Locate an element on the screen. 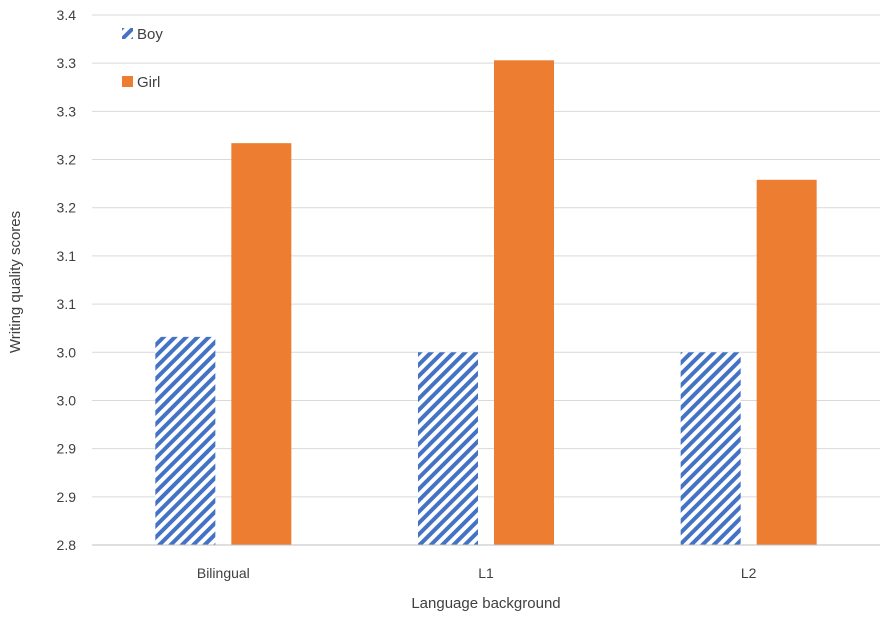 The image size is (886, 620). x-axis-tick-labels: Bilingual L1 L2 is located at coordinates (477, 573).